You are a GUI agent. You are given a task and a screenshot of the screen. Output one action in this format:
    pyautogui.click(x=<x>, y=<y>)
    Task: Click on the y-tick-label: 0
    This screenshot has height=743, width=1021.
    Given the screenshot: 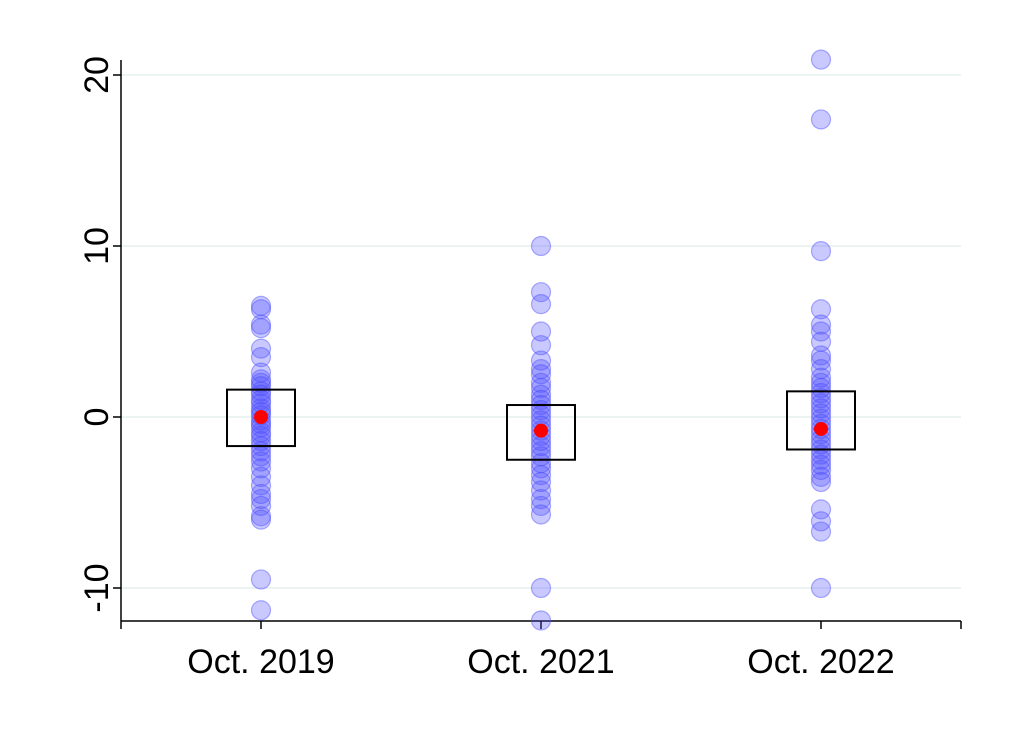 What is the action you would take?
    pyautogui.click(x=97, y=417)
    